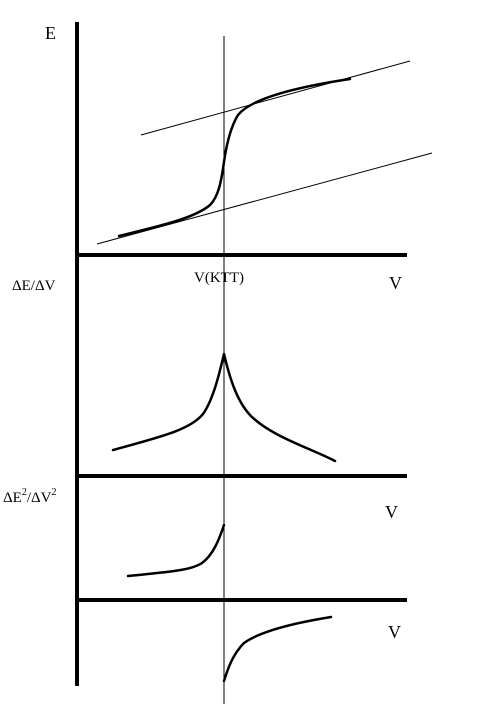  Describe the element at coordinates (176, 550) in the screenshot. I see `second-derivative-left-branch` at that location.